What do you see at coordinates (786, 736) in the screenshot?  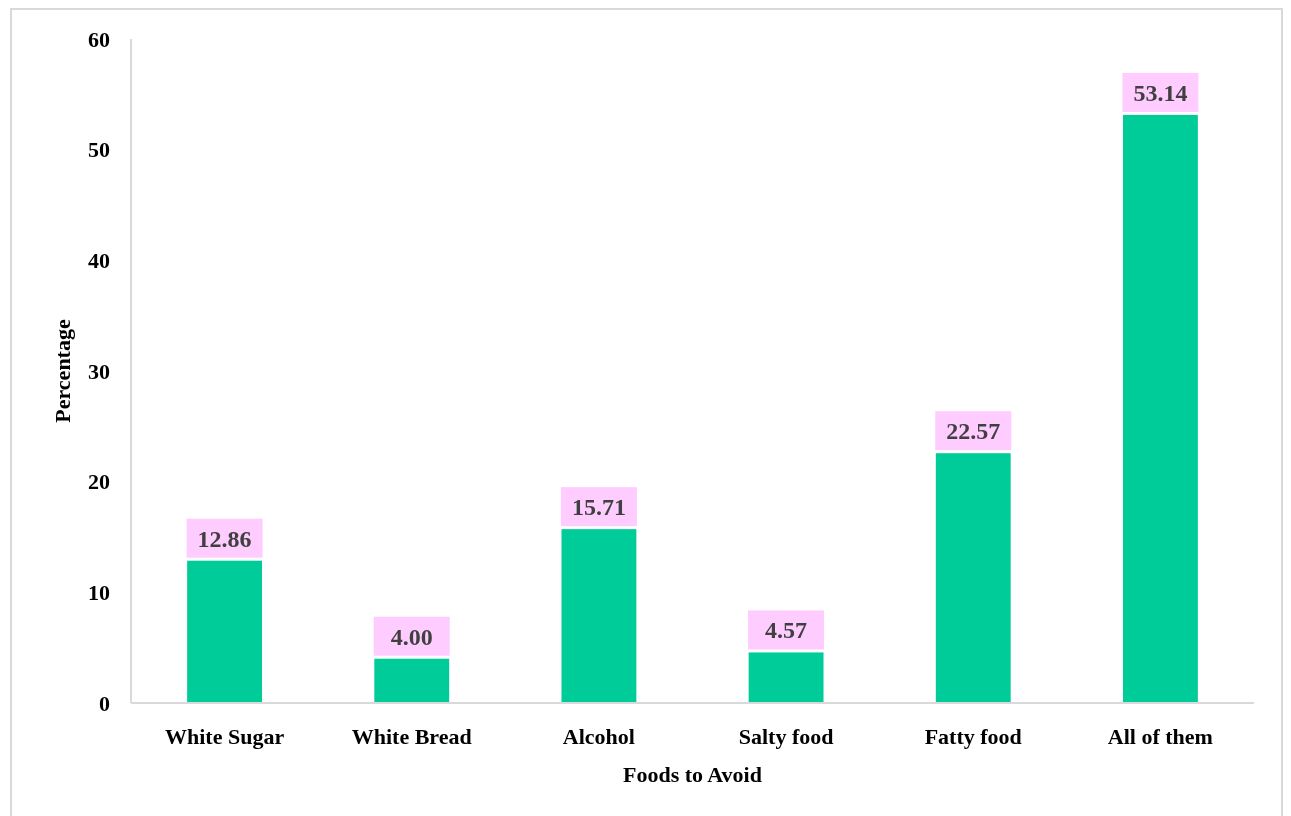 I see `x-tick-label: Salty food` at bounding box center [786, 736].